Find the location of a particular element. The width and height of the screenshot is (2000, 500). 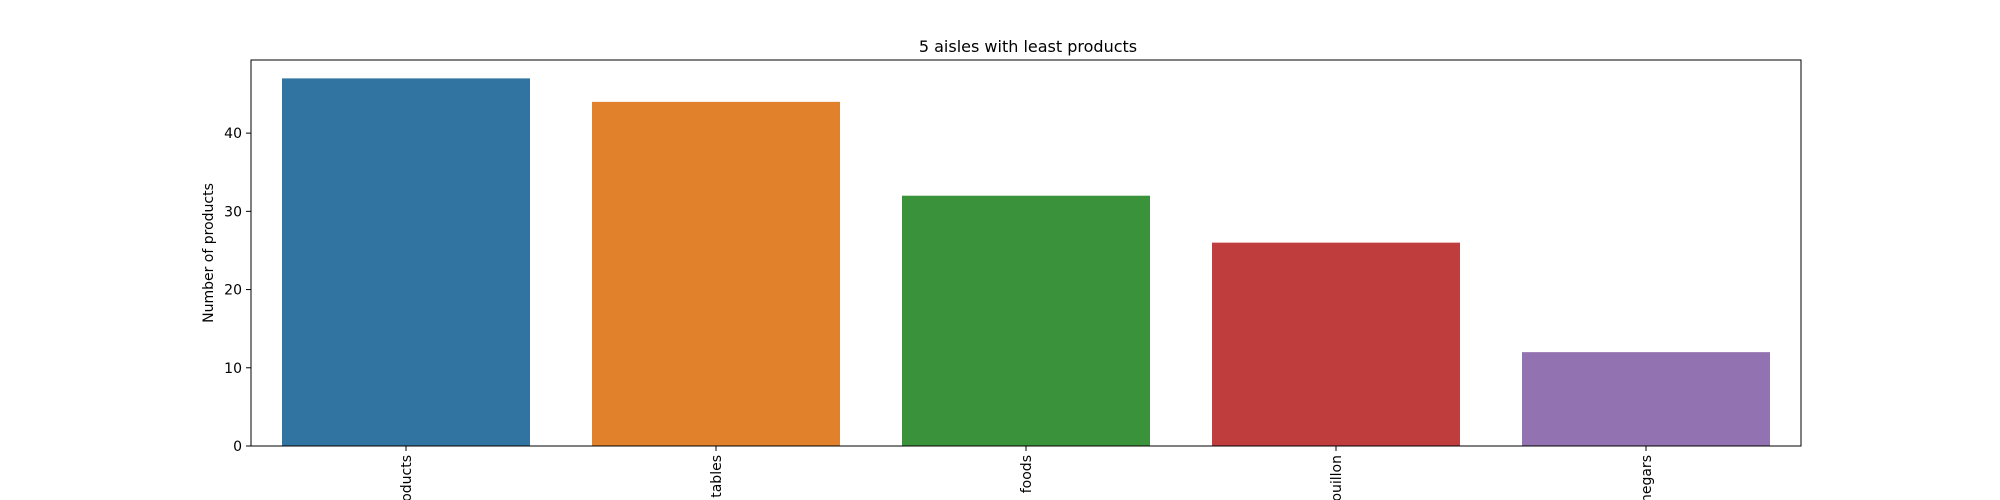

y-tick-label-4: 40 is located at coordinates (233, 134).